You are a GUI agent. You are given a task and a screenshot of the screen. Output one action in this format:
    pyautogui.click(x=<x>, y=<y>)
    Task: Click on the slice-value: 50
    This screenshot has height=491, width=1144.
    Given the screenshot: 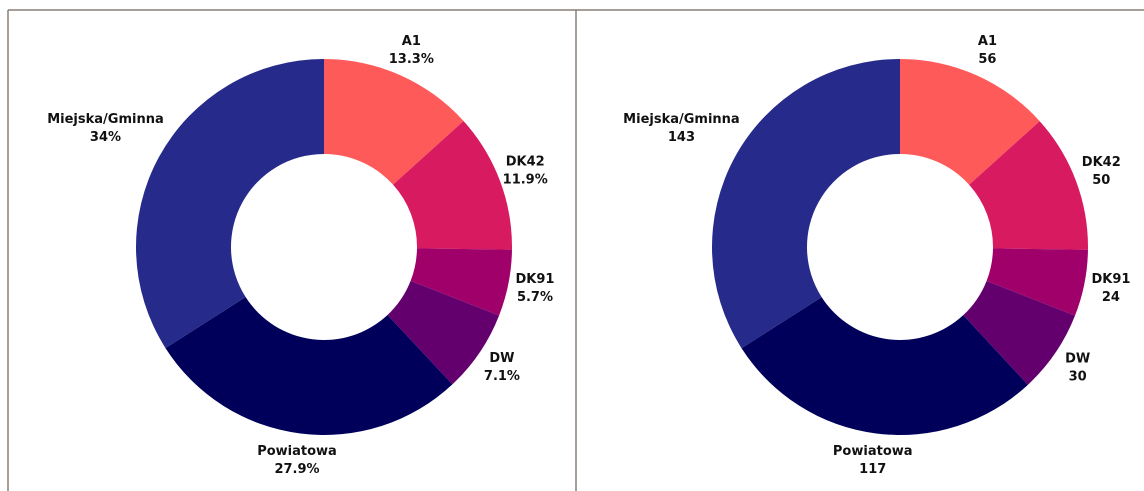 What is the action you would take?
    pyautogui.click(x=1101, y=180)
    